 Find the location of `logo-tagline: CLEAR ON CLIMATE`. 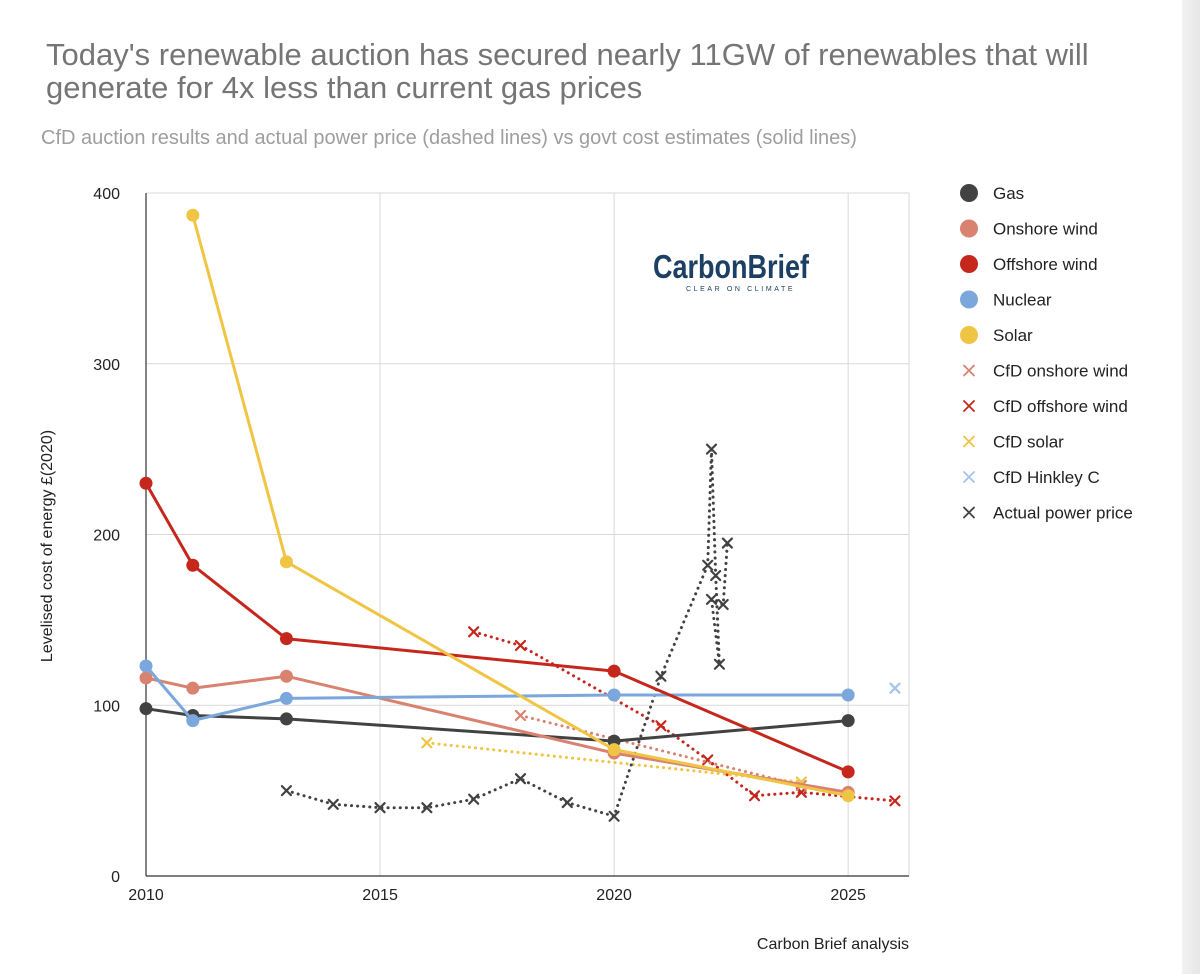

logo-tagline: CLEAR ON CLIMATE is located at coordinates (740, 289).